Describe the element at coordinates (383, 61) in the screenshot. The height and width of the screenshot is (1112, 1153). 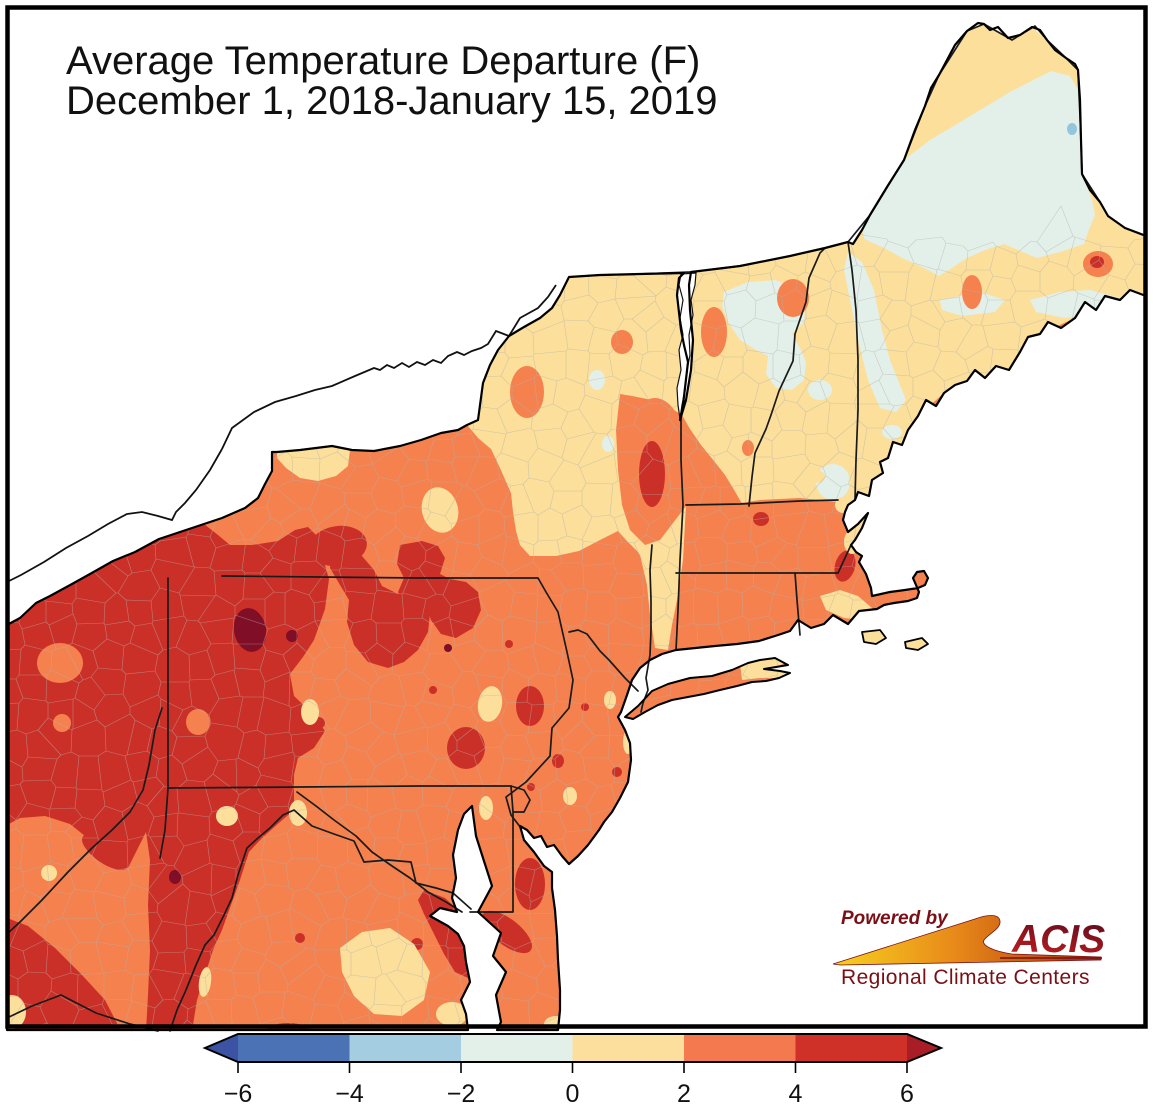
I see `svg-text:Average Temperature Departure: Average Temperature Departure (F)` at that location.